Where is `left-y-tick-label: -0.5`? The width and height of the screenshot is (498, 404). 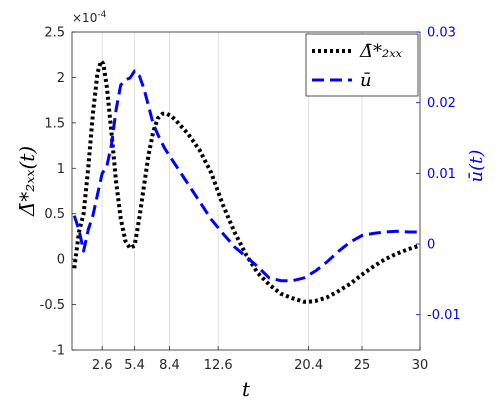
left-y-tick-label: -0.5 is located at coordinates (52, 305).